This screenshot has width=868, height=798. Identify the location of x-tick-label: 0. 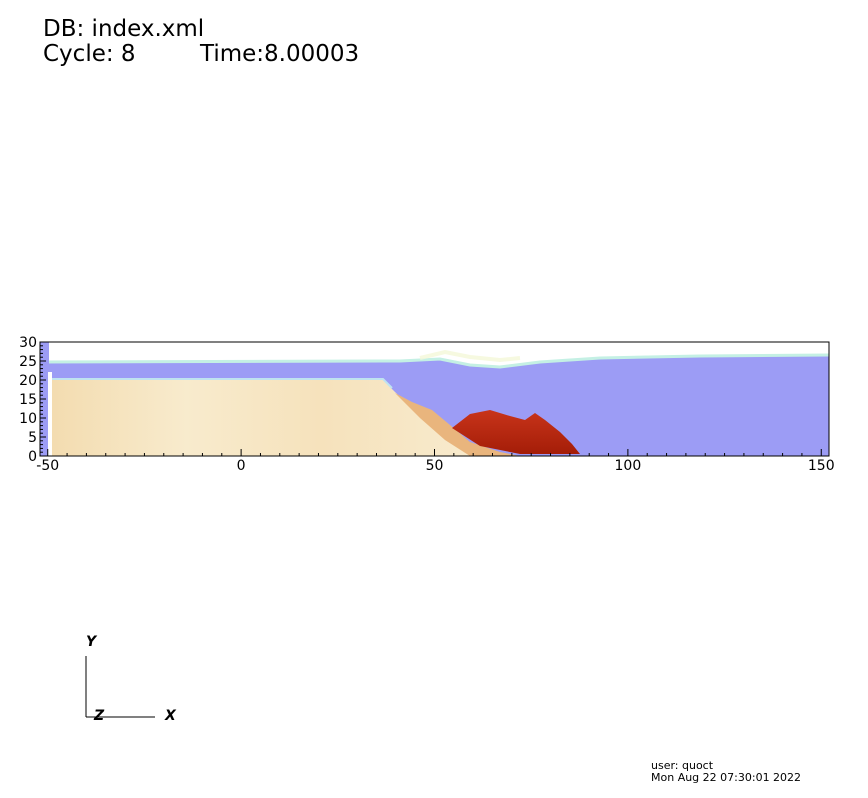
(241, 466).